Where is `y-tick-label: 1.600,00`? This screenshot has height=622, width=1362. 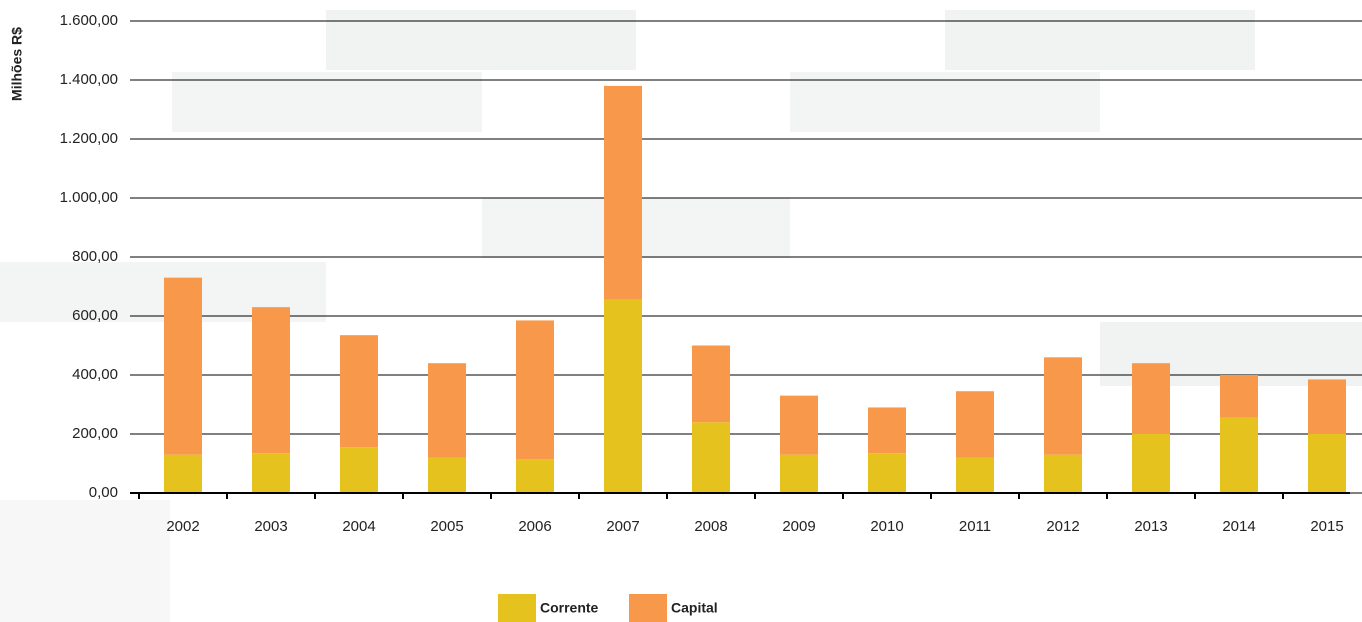
y-tick-label: 1.600,00 is located at coordinates (89, 20).